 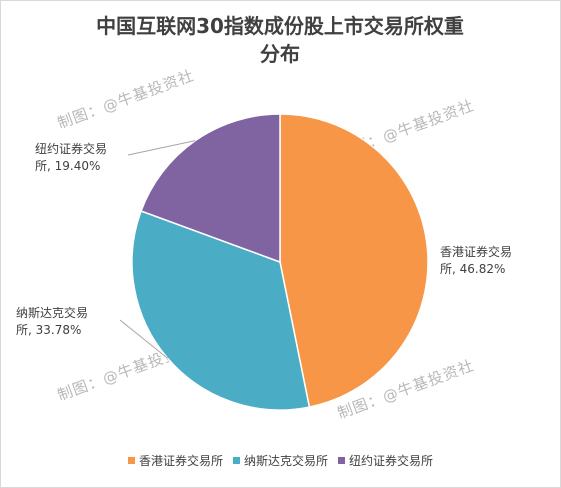 What do you see at coordinates (52, 322) in the screenshot?
I see `slice-label-nasdaq: 纳斯达克交易 所, 33.78%` at bounding box center [52, 322].